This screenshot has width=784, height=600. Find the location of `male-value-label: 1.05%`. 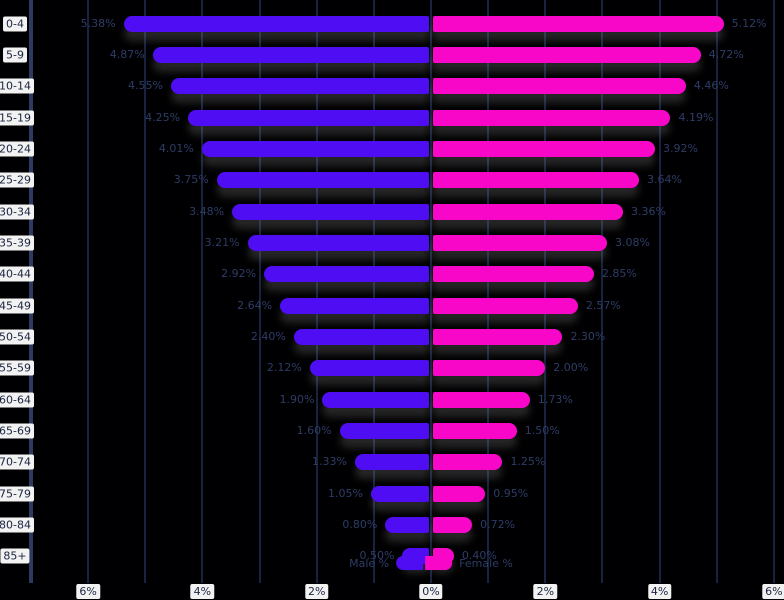

male-value-label: 1.05% is located at coordinates (345, 493).